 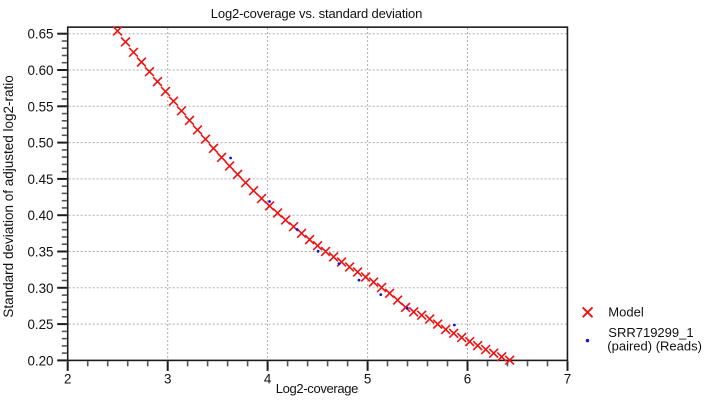 What do you see at coordinates (650, 332) in the screenshot?
I see `svg-text: SRR719299_1` at bounding box center [650, 332].